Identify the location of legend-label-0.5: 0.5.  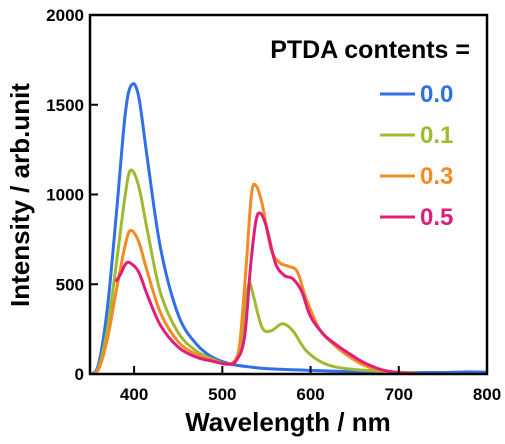
(436, 217).